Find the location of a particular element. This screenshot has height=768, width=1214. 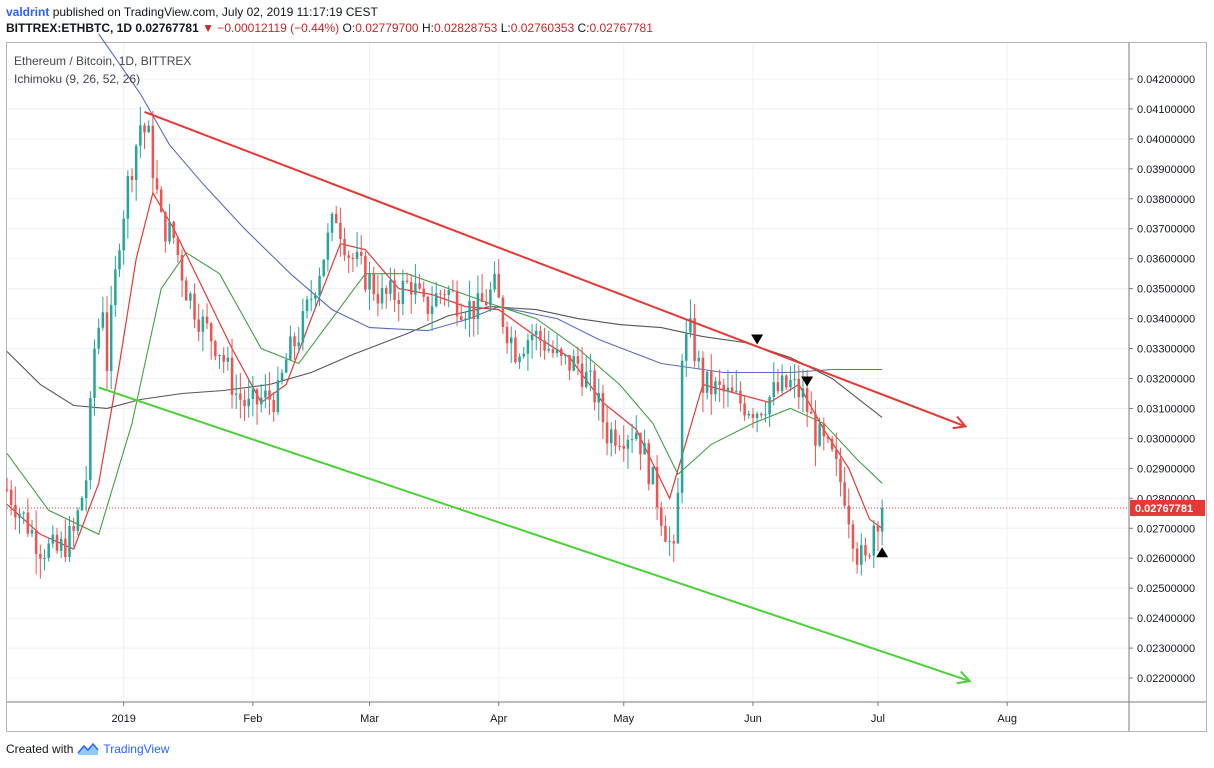

footer: Created with TradingView is located at coordinates (87, 749).